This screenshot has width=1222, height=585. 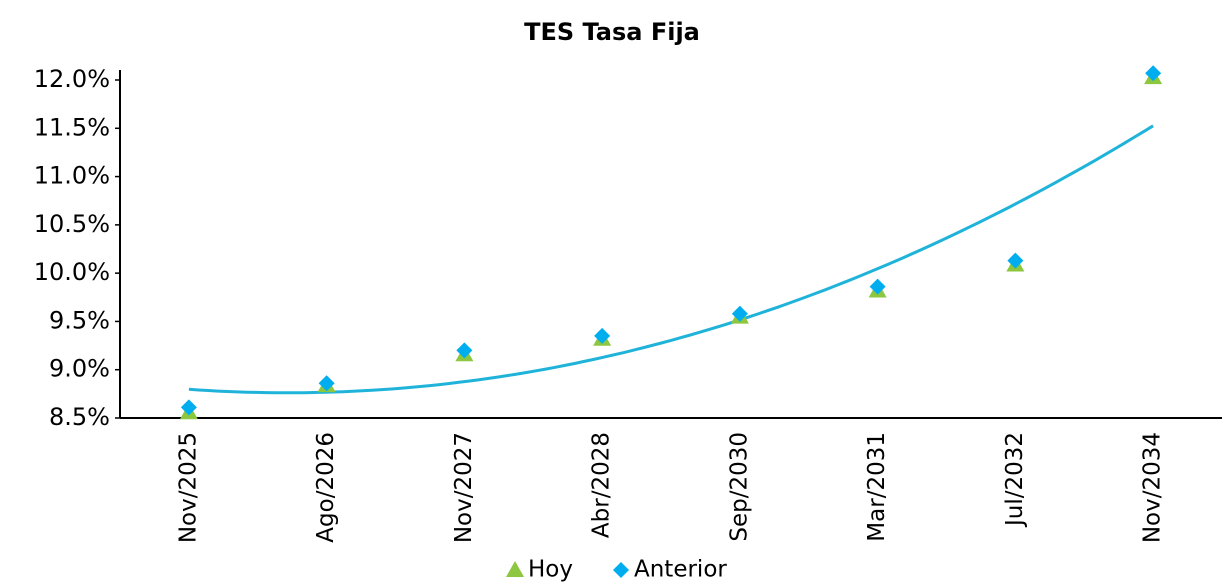 I want to click on x-tick-label: Nov/2027, so click(x=464, y=487).